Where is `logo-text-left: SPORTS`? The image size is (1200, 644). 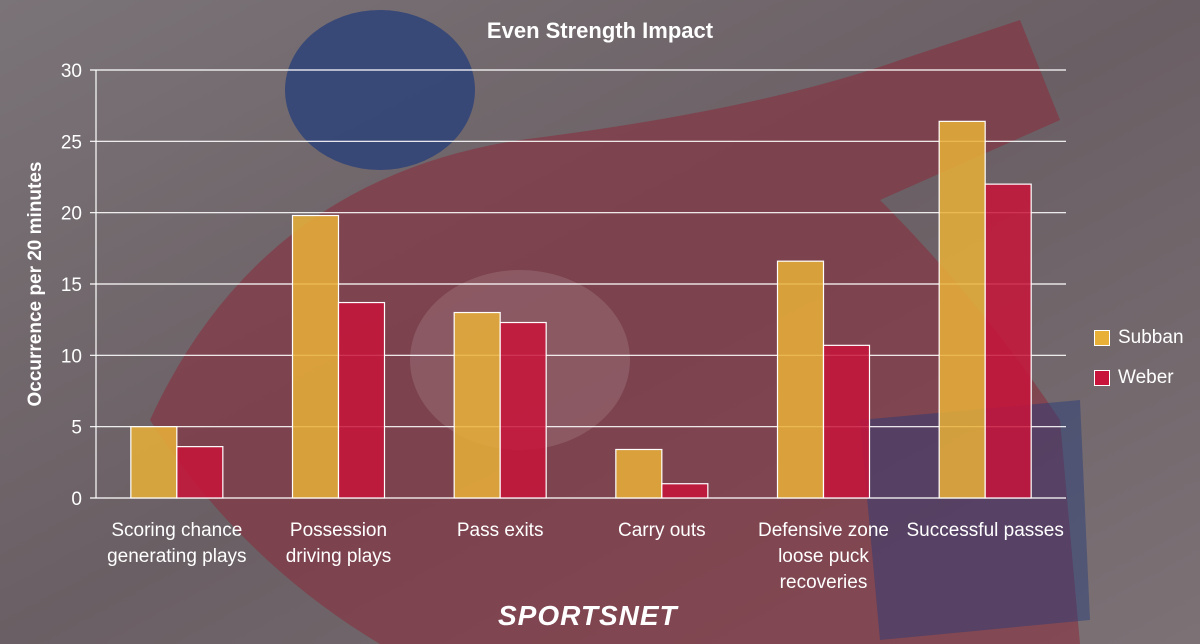
logo-text-left: SPORTS is located at coordinates (558, 615).